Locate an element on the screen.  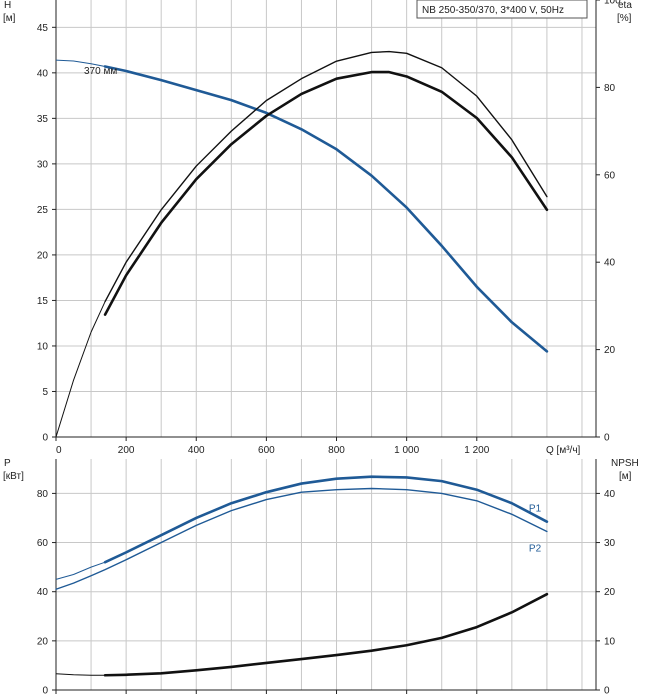
bottom-right-tick-label: 10 is located at coordinates (610, 641).